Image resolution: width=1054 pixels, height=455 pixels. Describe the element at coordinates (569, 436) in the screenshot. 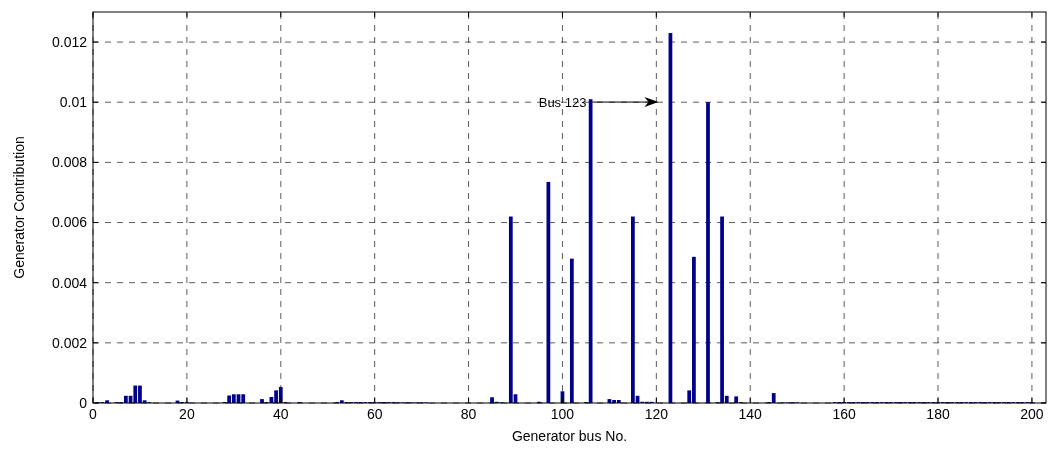

I see `x-axis-title: Generator bus No.` at that location.